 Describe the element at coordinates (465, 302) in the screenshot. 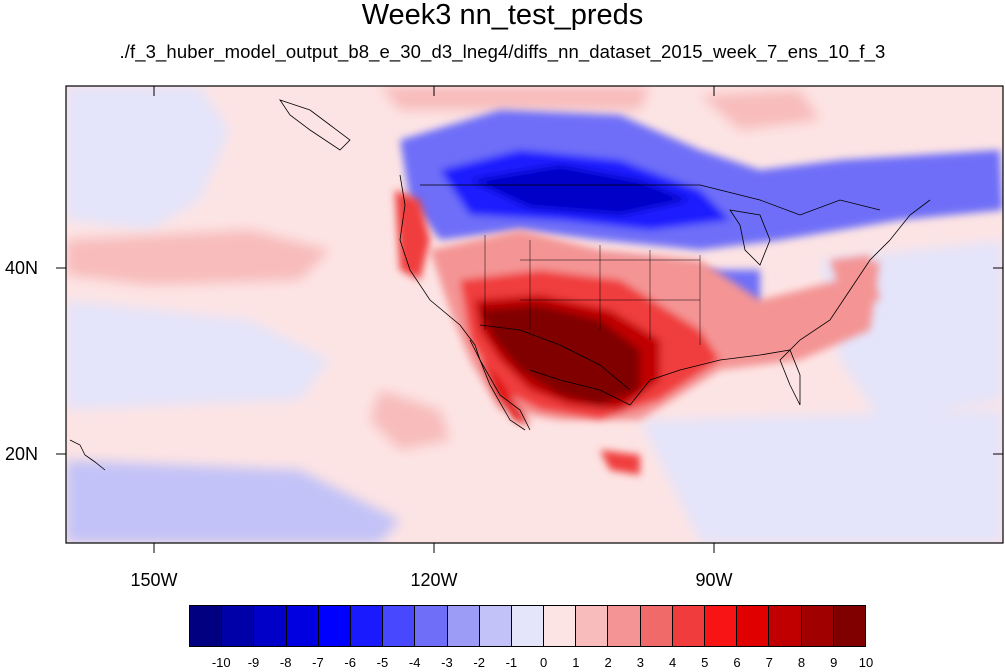

I see `coastline-west` at that location.